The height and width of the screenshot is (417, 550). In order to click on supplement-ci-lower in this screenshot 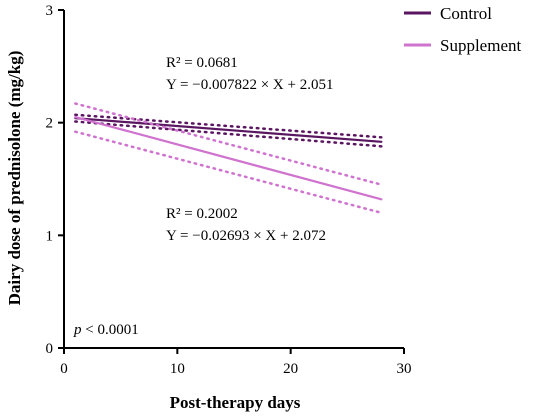, I will do `click(228, 172)`.